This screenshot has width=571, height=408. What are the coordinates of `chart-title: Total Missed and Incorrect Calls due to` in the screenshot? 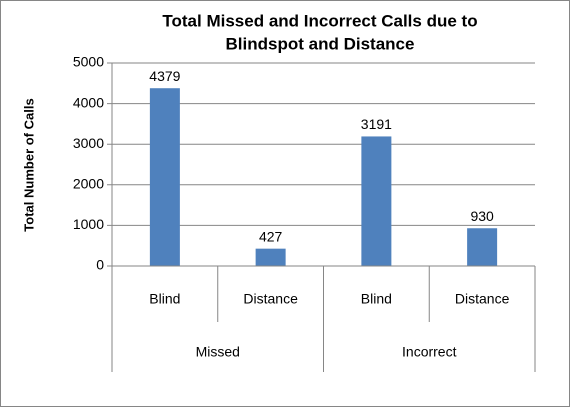 It's located at (319, 20).